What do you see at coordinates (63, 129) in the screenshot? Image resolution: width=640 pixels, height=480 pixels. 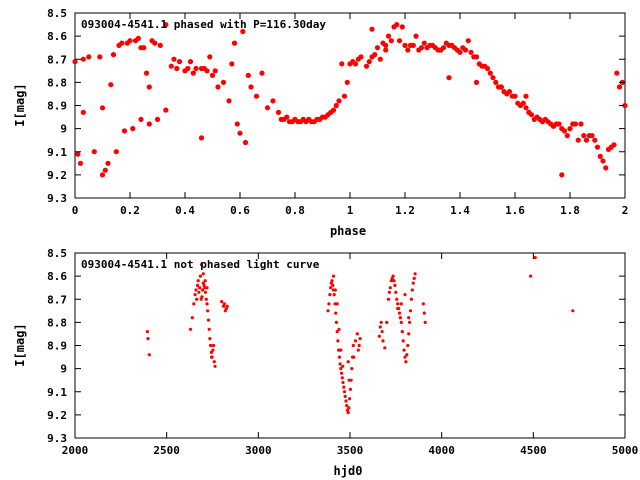 I see `y-tick-label: 9` at bounding box center [63, 129].